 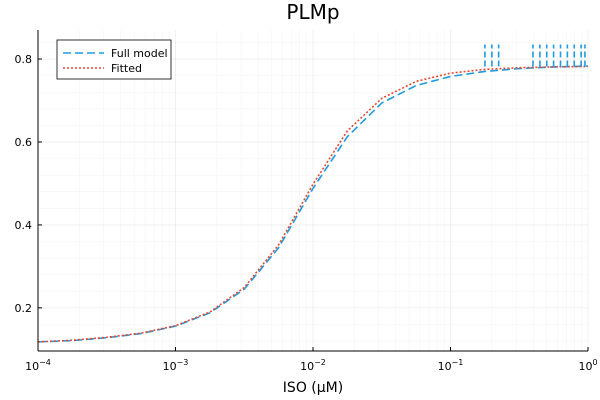 What do you see at coordinates (24, 142) in the screenshot?
I see `y-tick-label: 0.6` at bounding box center [24, 142].